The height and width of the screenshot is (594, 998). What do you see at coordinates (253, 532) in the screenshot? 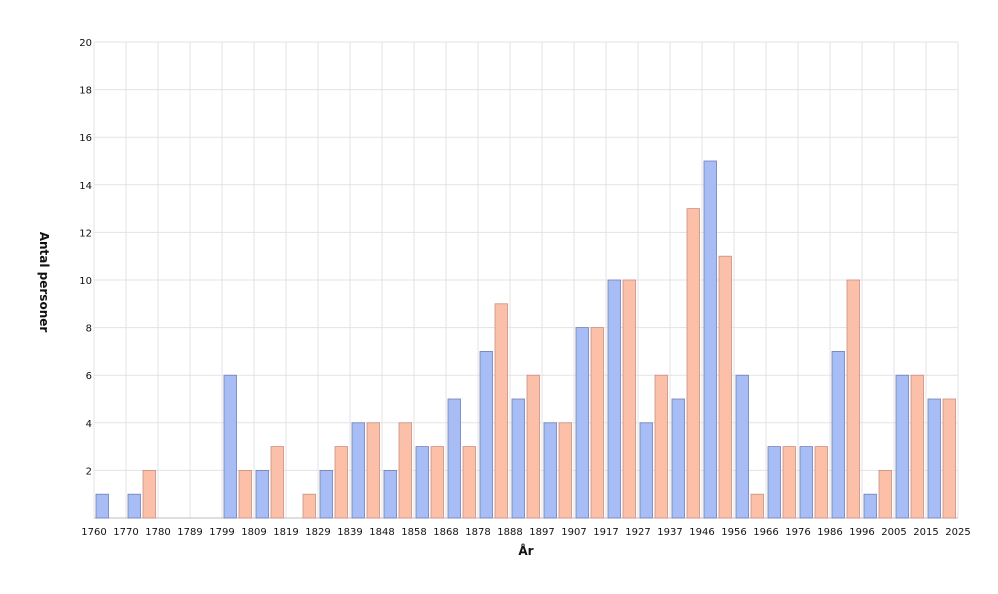
I see `x-tick-label: 1809` at bounding box center [253, 532].